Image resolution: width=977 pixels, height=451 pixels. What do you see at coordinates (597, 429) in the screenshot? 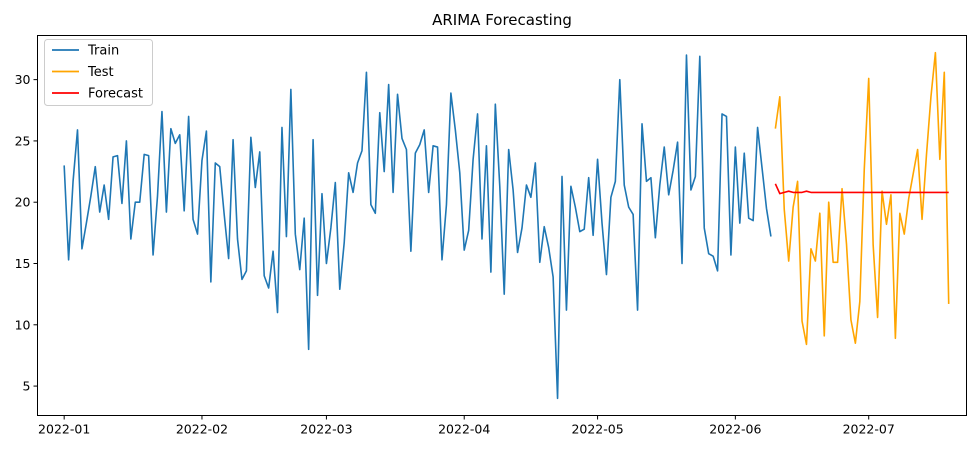
I see `x-tick-label: 2022-05` at bounding box center [597, 429].